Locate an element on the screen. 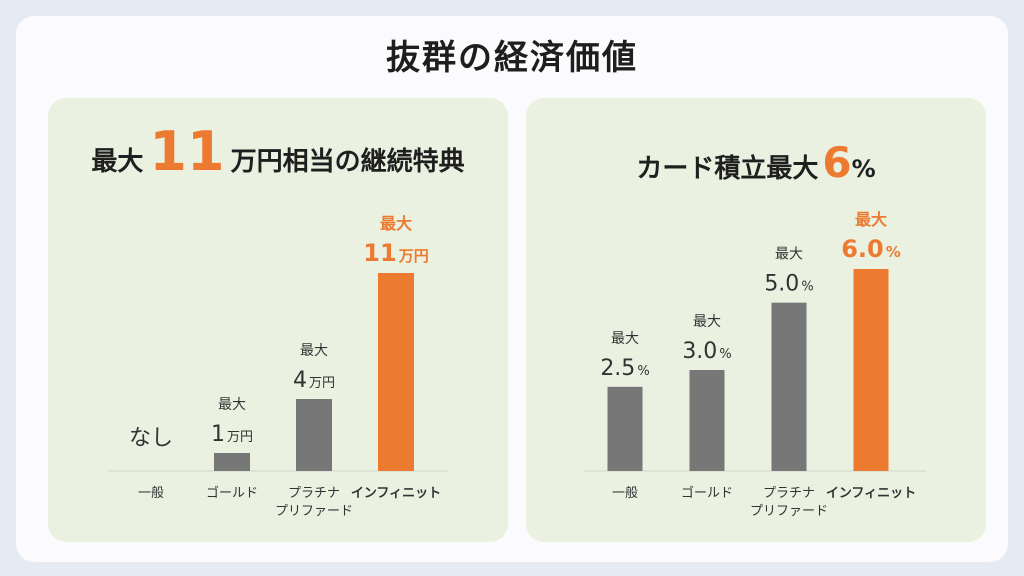 Image resolution: width=1024 pixels, height=576 pixels. value-label-2: 4 万円 is located at coordinates (314, 380).